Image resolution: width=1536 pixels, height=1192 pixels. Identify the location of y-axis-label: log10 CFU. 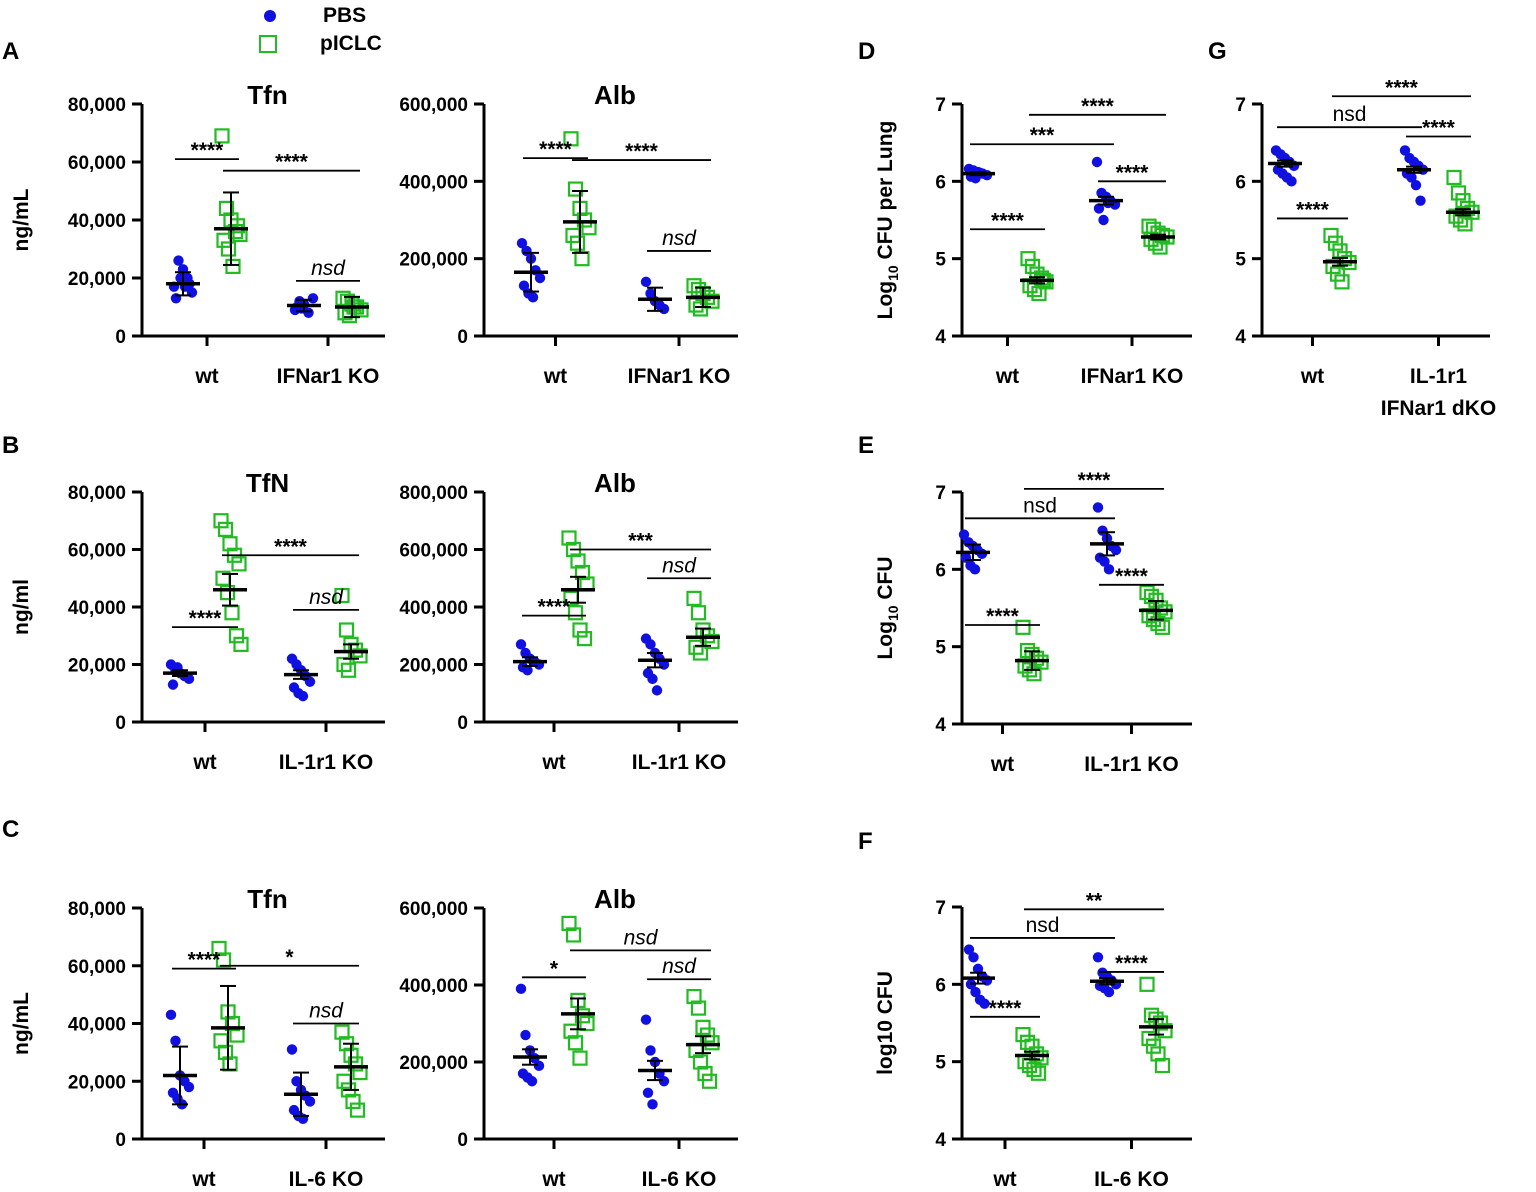
(885, 1023).